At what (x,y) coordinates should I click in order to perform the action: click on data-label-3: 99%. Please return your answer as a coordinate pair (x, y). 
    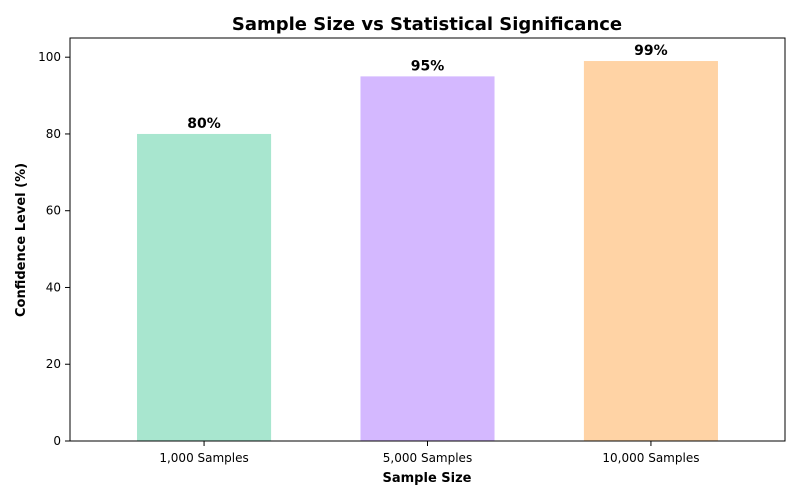
    Looking at the image, I should click on (651, 51).